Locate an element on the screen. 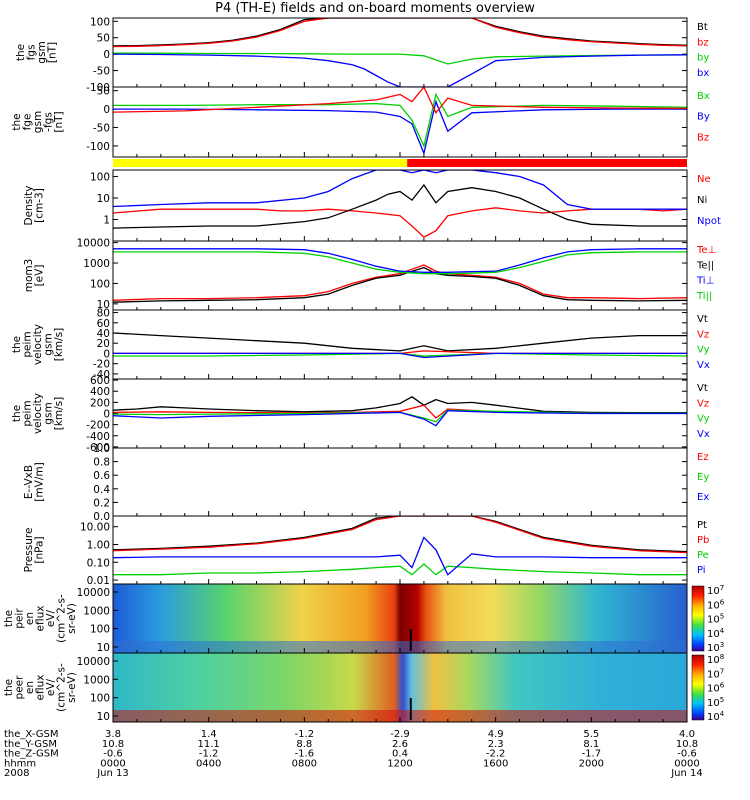 The width and height of the screenshot is (750, 800). legend-label: Ey is located at coordinates (703, 477).